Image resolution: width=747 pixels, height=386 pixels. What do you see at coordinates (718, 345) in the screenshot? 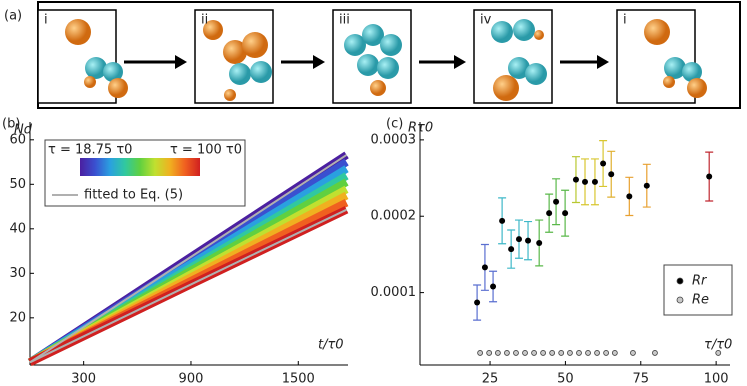
I see `x-axis-label: τ/τ0` at bounding box center [718, 345].